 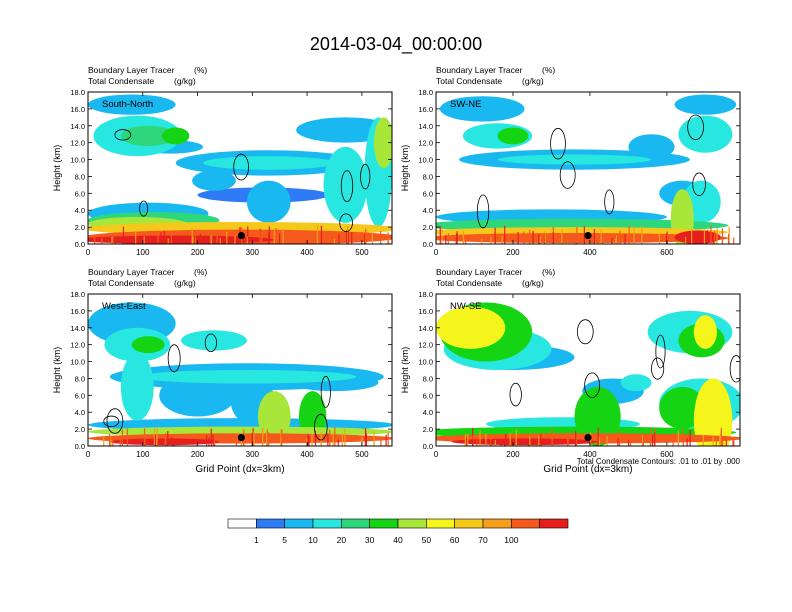 I want to click on panel-label: West-East, so click(x=124, y=306).